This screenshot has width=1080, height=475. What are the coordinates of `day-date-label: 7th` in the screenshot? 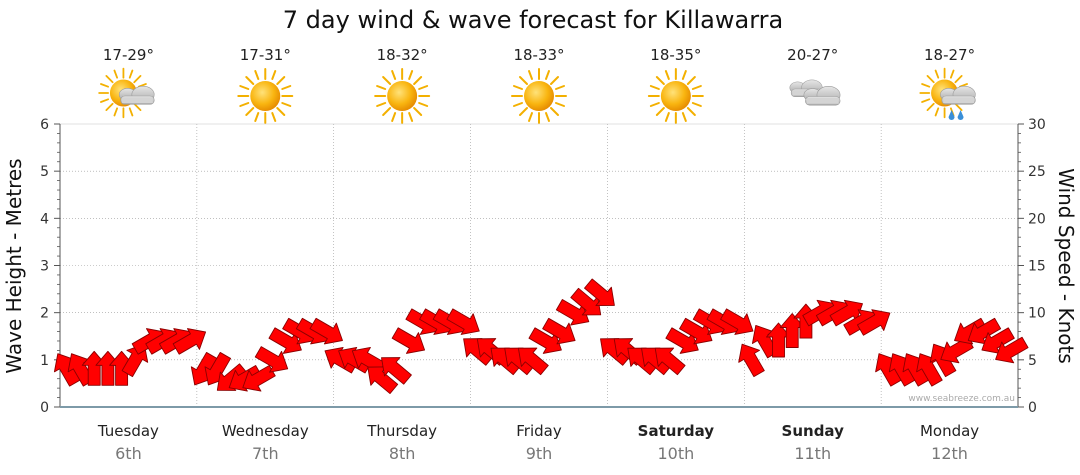 It's located at (265, 453).